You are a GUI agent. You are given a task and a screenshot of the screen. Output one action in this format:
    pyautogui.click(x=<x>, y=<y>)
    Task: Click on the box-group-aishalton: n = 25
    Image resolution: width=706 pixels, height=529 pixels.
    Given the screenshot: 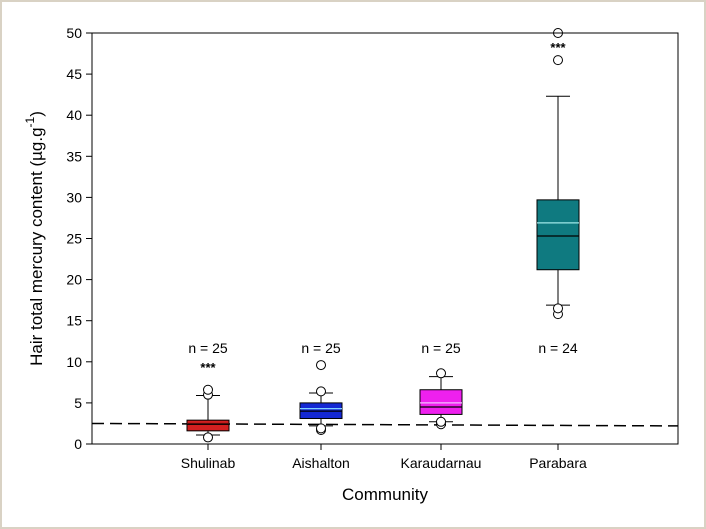 What is the action you would take?
    pyautogui.click(x=321, y=388)
    